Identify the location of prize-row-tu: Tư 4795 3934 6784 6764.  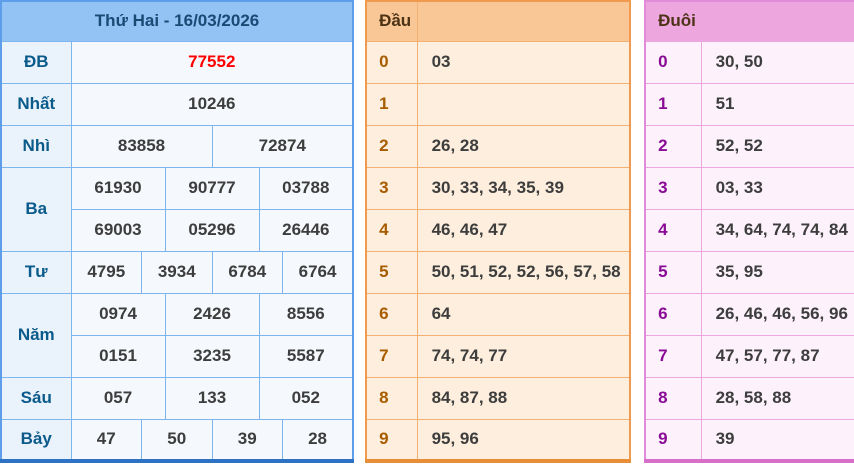
(177, 272).